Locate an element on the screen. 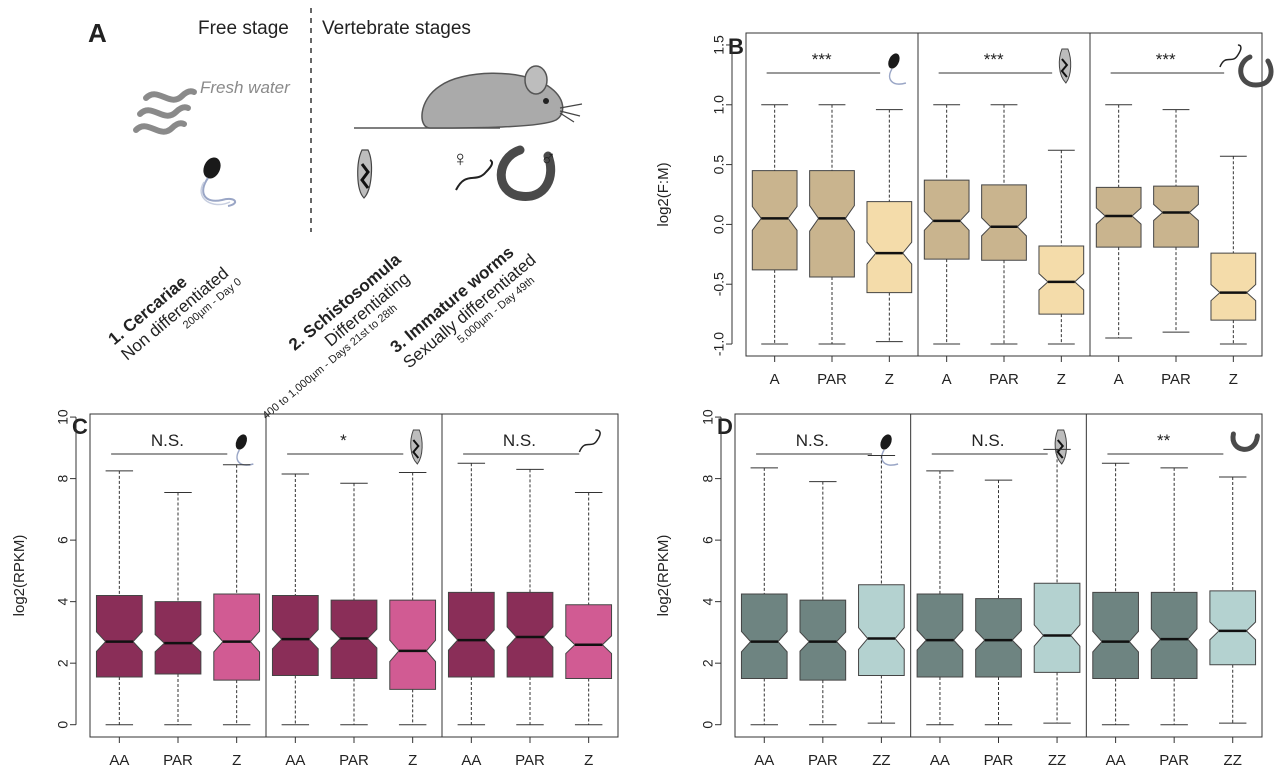 The image size is (1284, 772). female-symbol: ♀ is located at coordinates (460, 158).